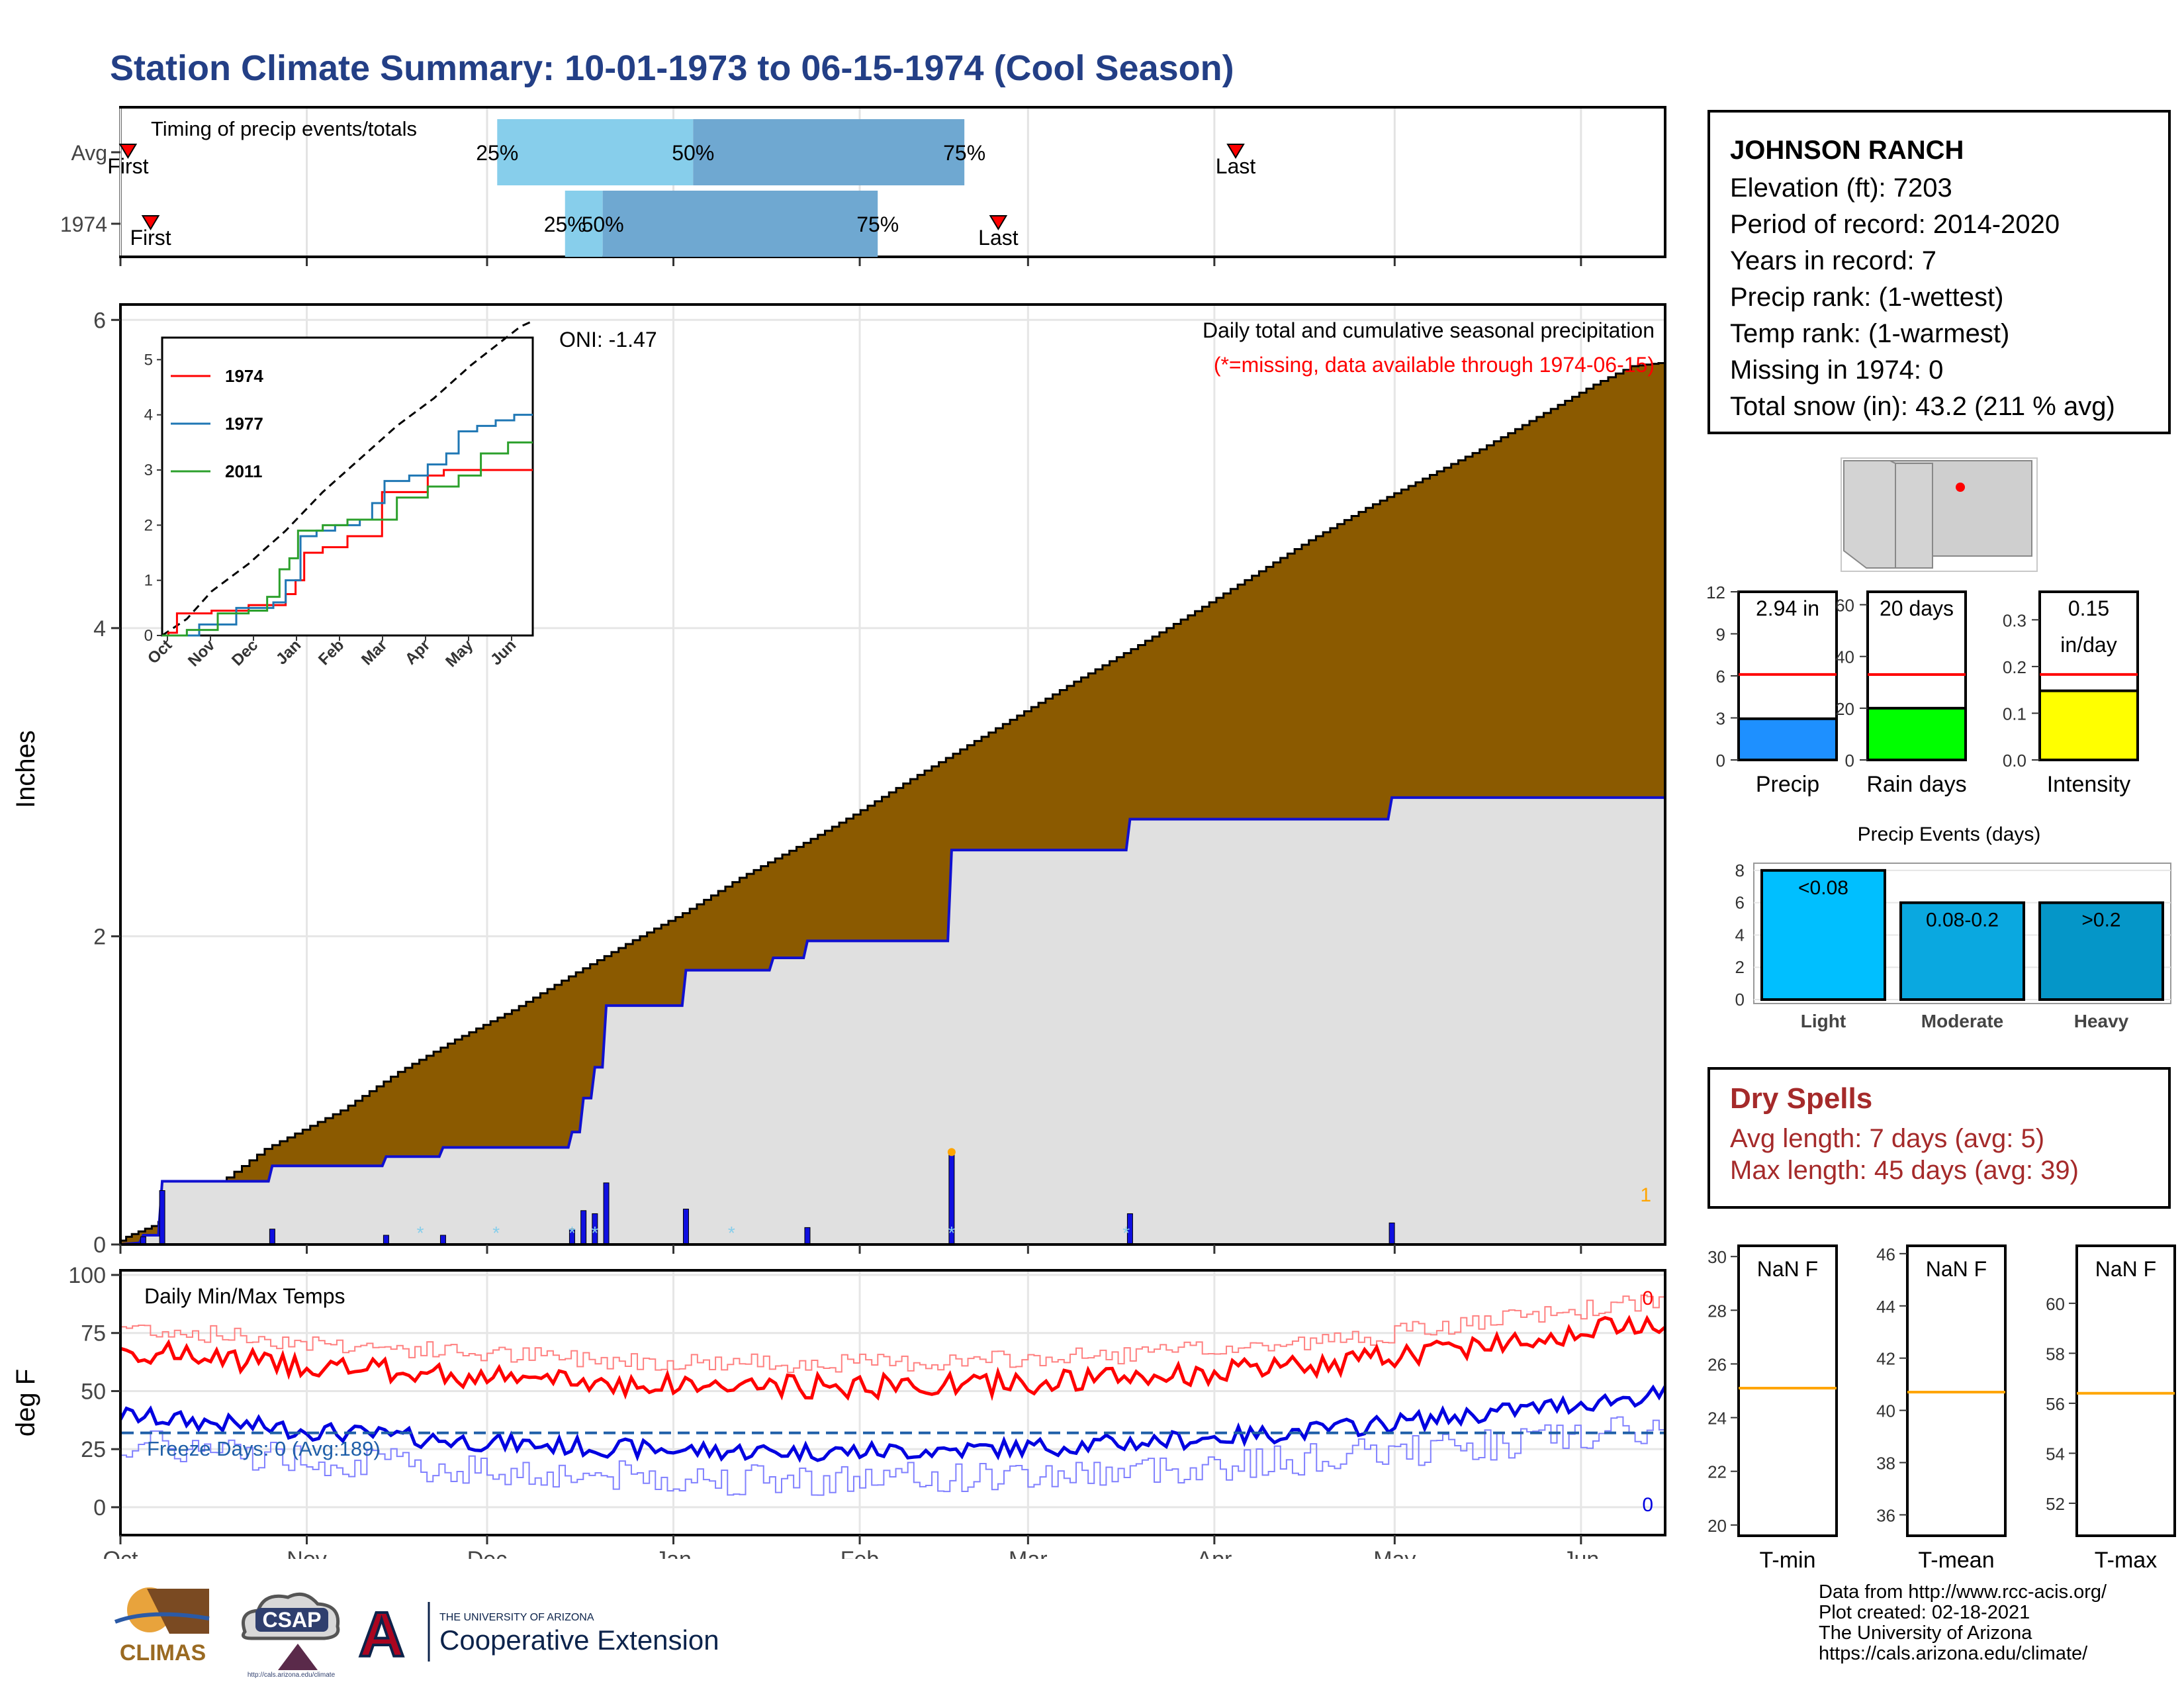  What do you see at coordinates (148, 581) in the screenshot?
I see `inset-ytick-label: 1` at bounding box center [148, 581].